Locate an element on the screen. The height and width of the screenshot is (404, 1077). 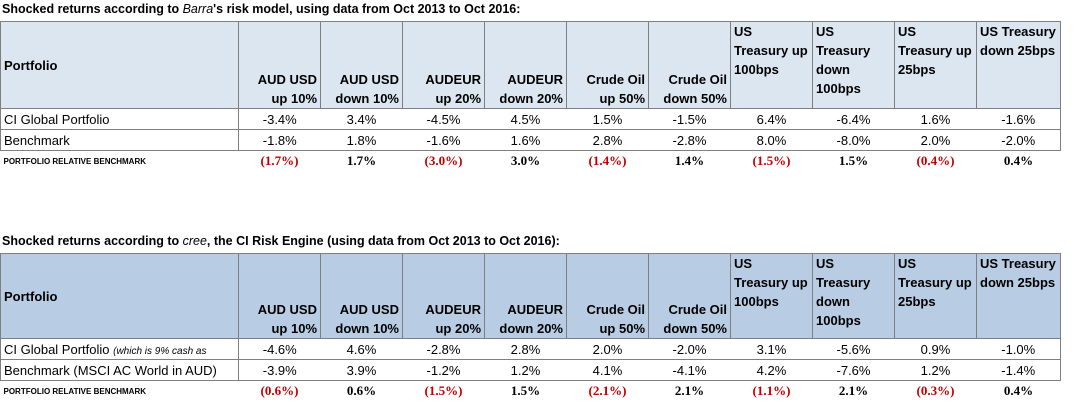
relative-cell: (0.3%) is located at coordinates (935, 390).